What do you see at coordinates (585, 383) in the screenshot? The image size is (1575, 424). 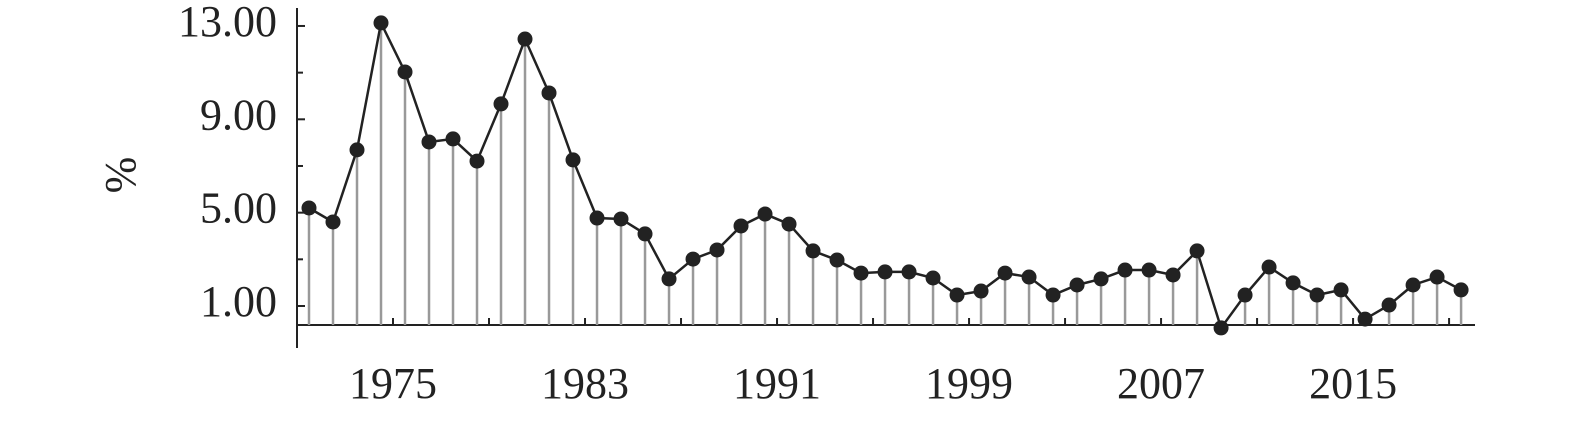 I see `x-tick-label: 1983` at bounding box center [585, 383].